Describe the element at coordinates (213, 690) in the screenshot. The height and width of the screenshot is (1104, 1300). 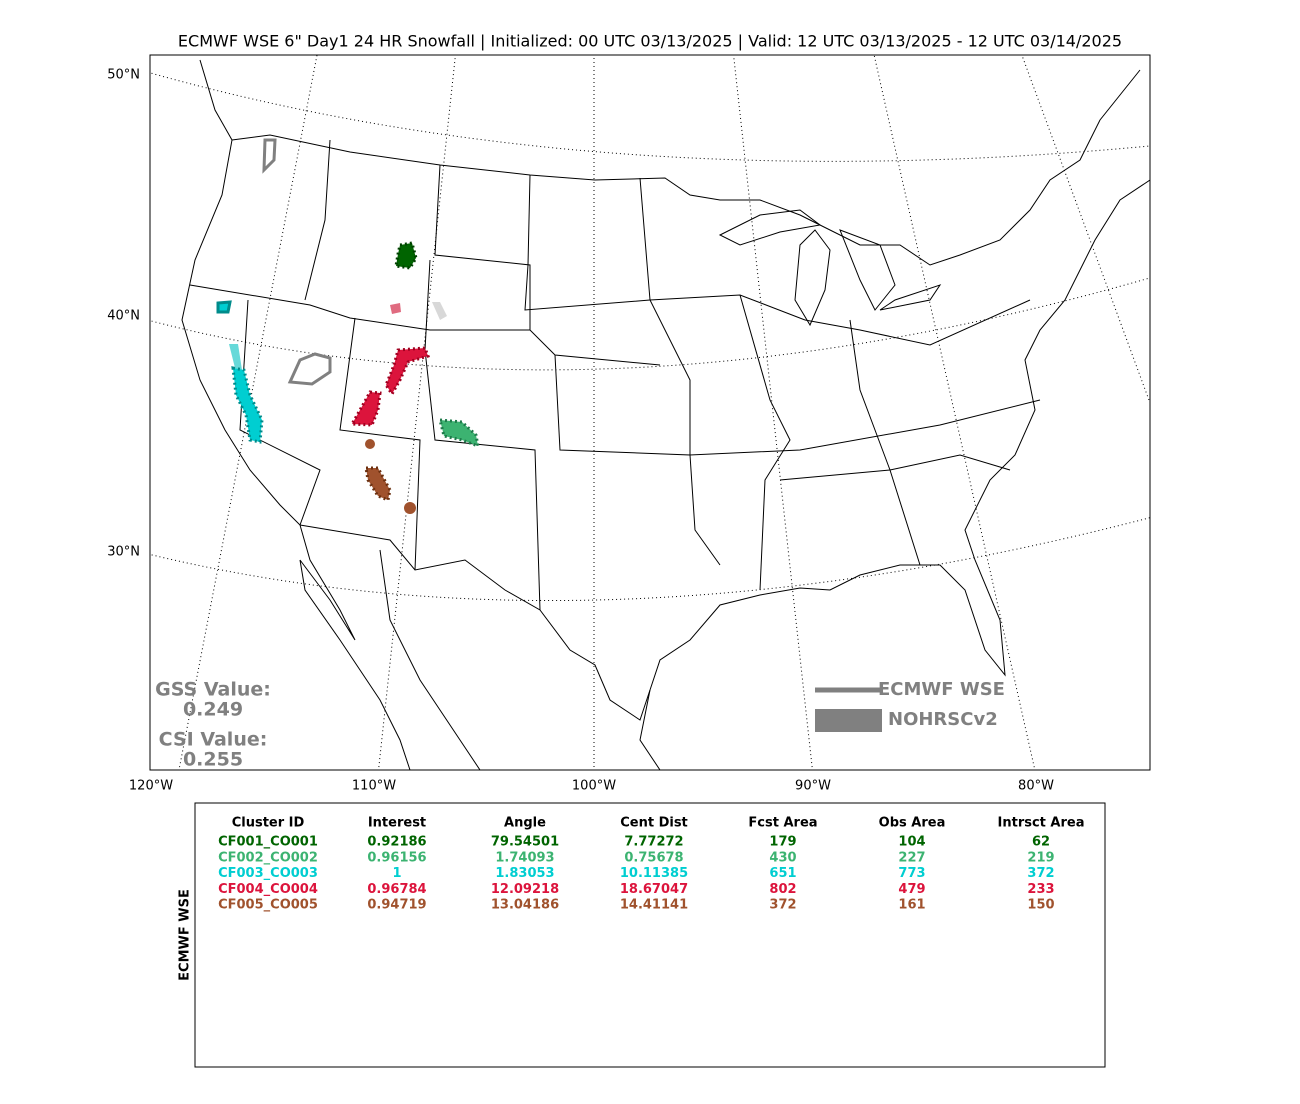
I see `gss-label: GSS Value:` at that location.